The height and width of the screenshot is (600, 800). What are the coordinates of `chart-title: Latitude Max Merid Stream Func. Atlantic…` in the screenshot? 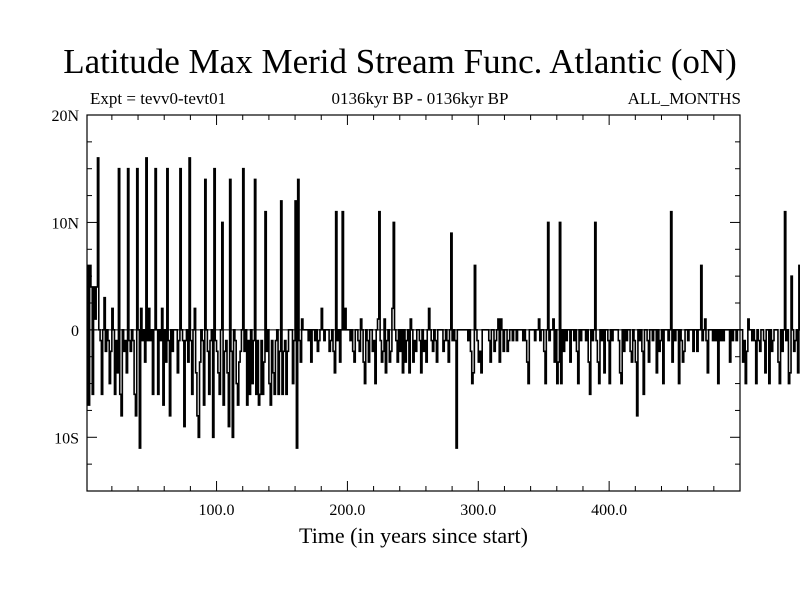 It's located at (400, 61).